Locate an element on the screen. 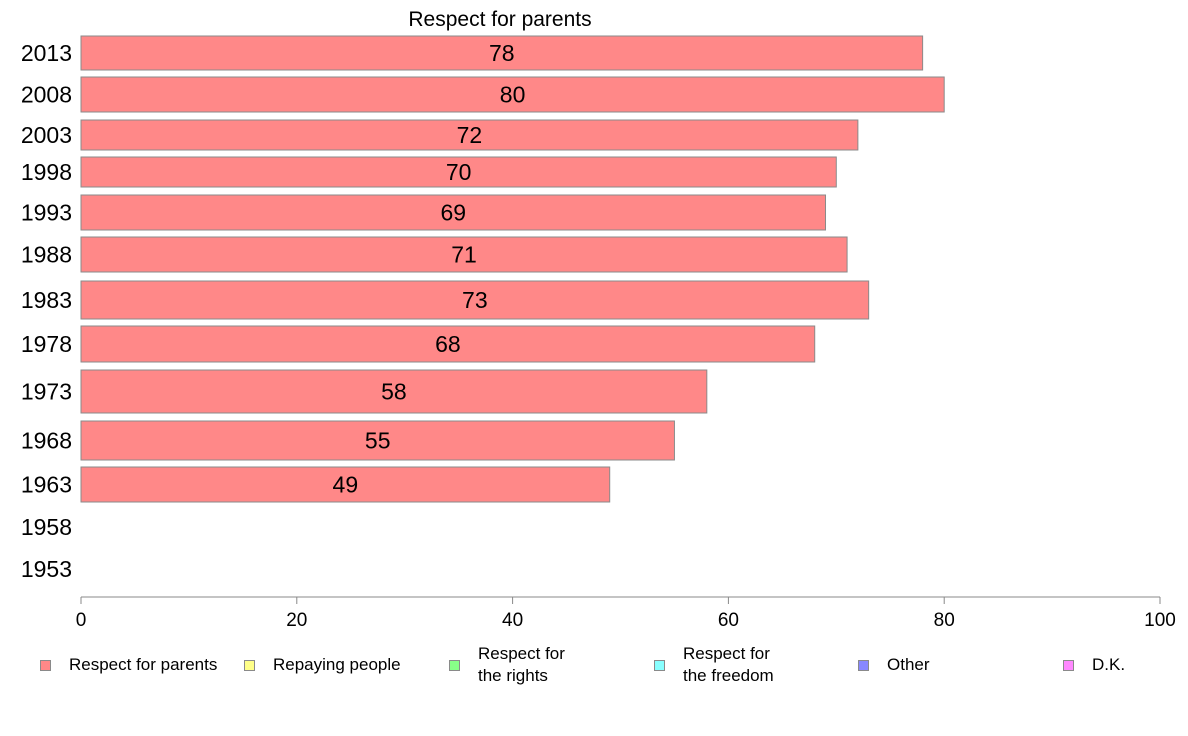 The width and height of the screenshot is (1188, 736). bar-value-label: 78 is located at coordinates (502, 53).